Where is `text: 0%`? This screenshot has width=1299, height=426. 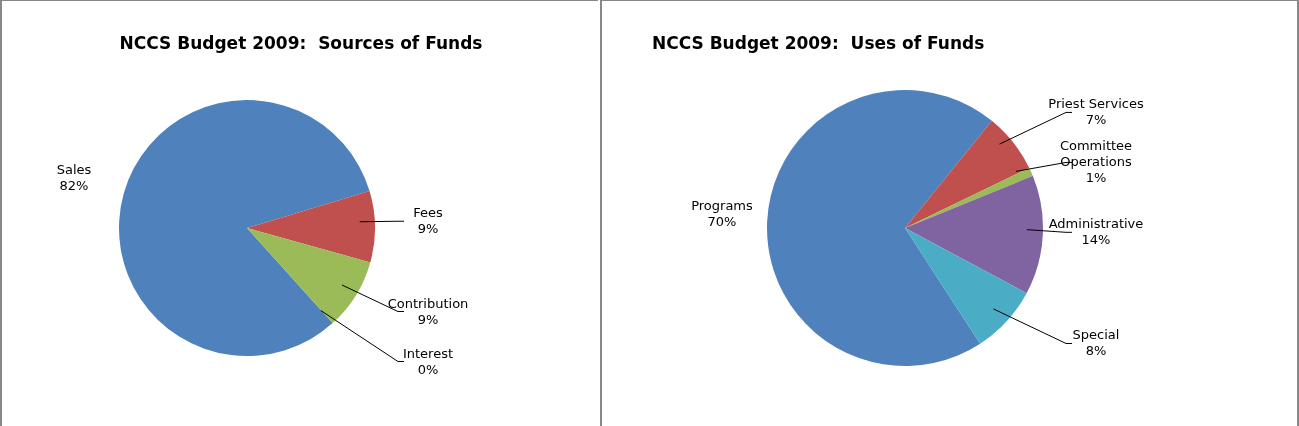 text: 0% is located at coordinates (428, 369).